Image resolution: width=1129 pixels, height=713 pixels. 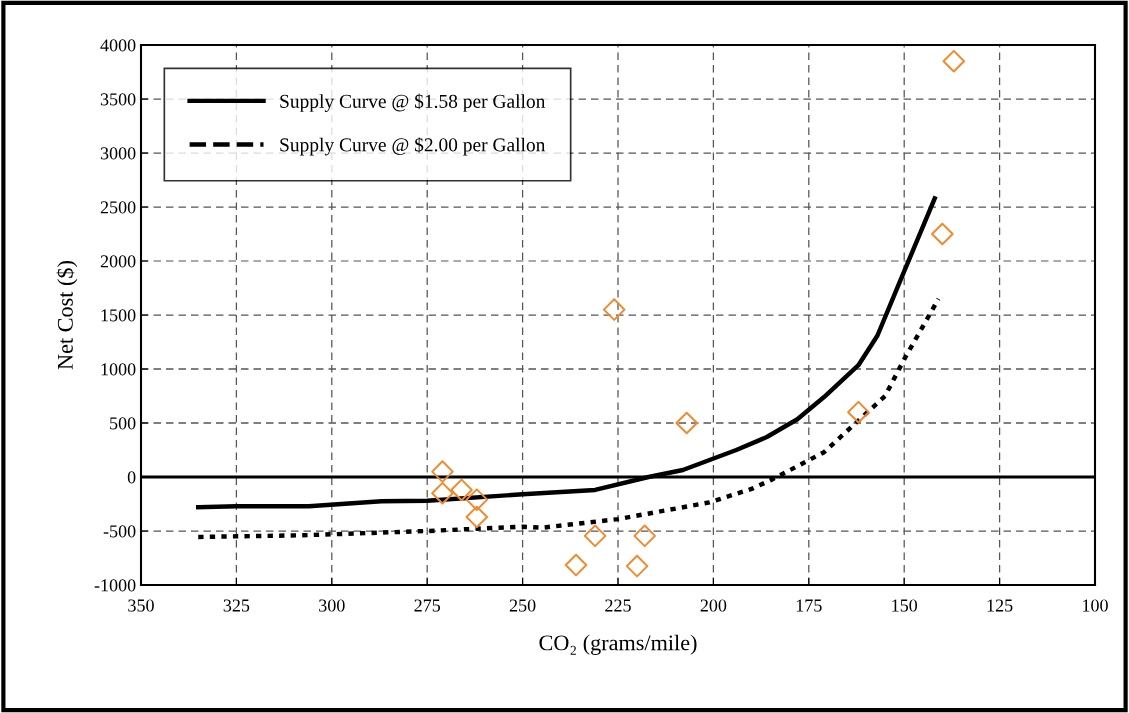 I want to click on x-tick-label: 200, so click(x=713, y=605).